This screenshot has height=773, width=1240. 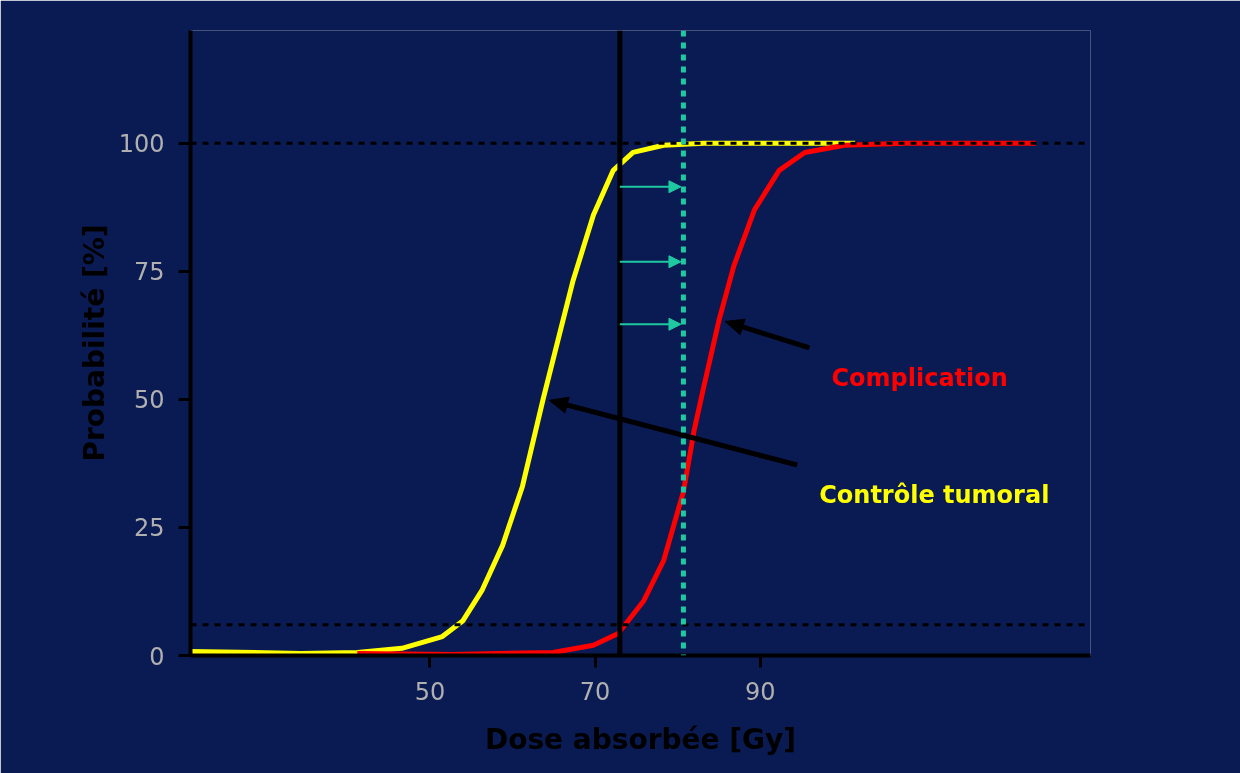 What do you see at coordinates (149, 272) in the screenshot?
I see `y-tick-label: 75` at bounding box center [149, 272].